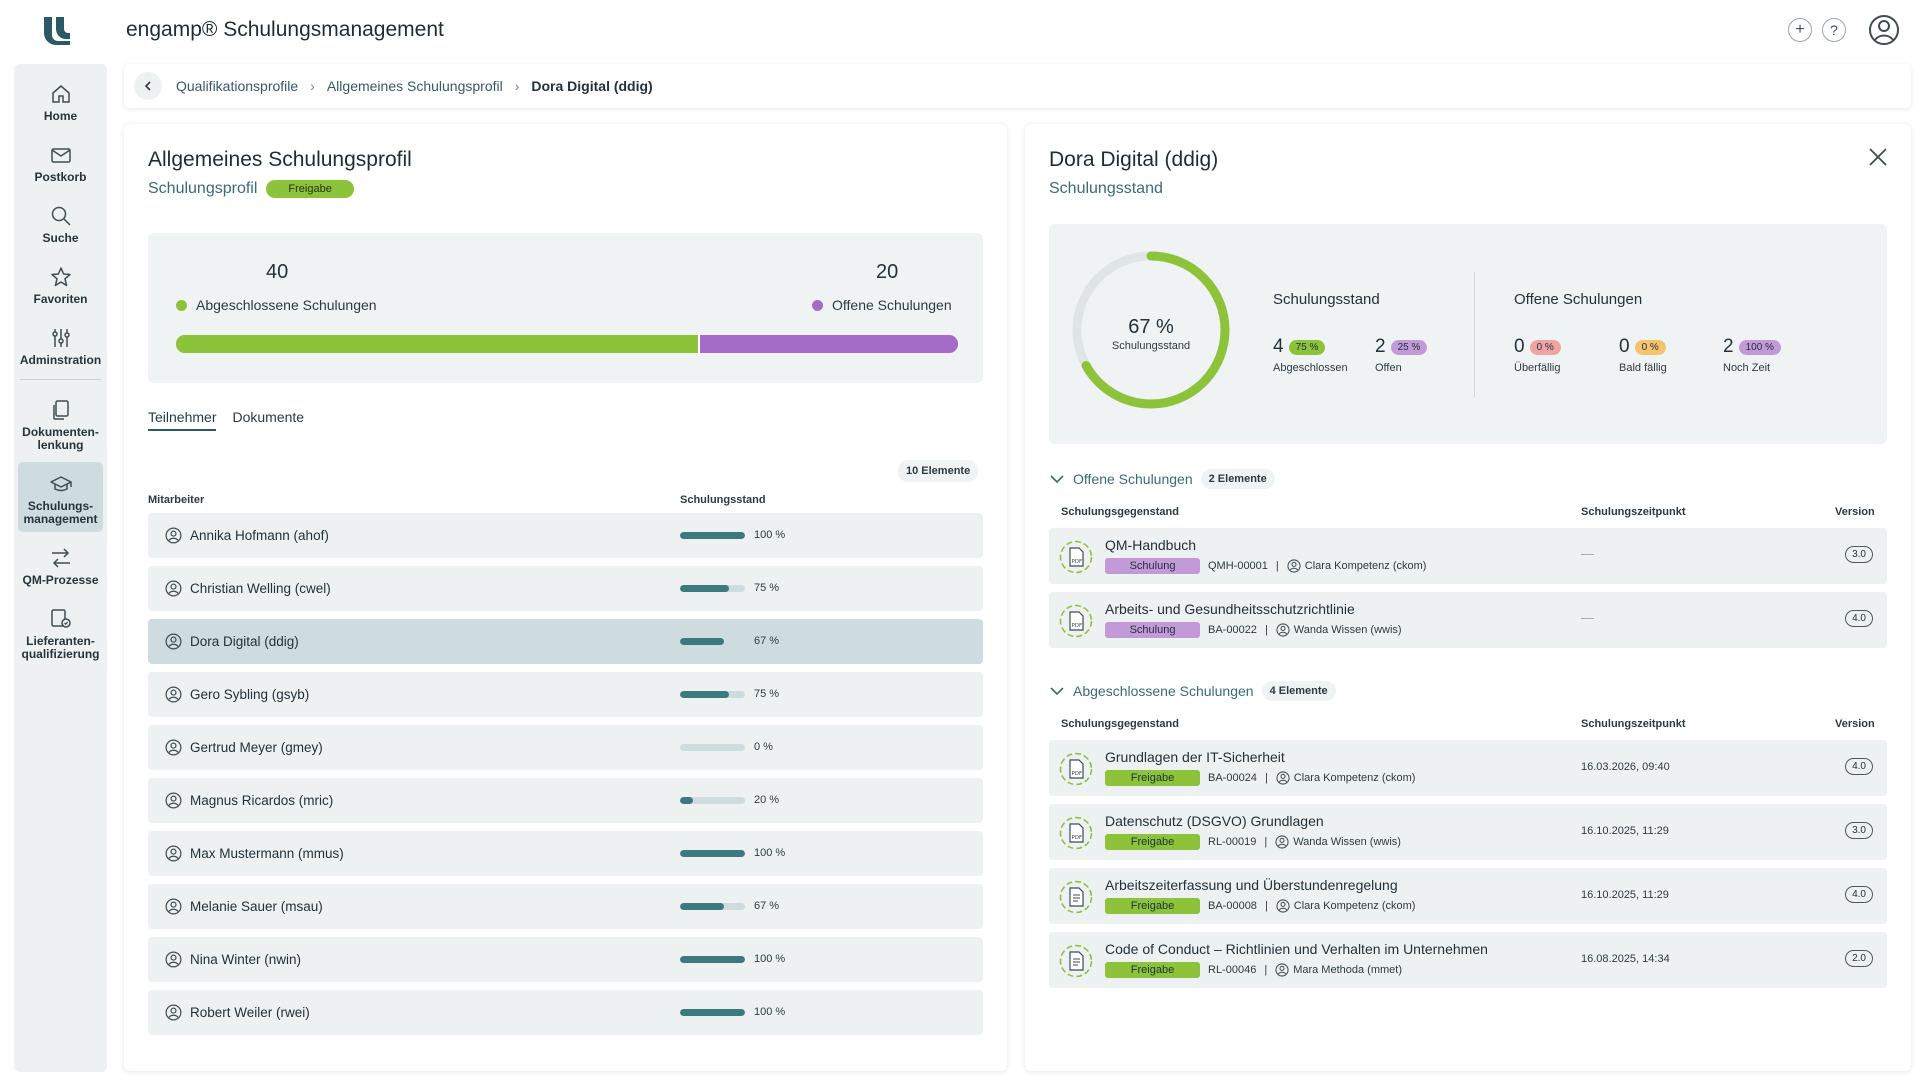 This screenshot has height=1086, width=1926. What do you see at coordinates (1151, 327) in the screenshot?
I see `ring-percentage: 67 %` at bounding box center [1151, 327].